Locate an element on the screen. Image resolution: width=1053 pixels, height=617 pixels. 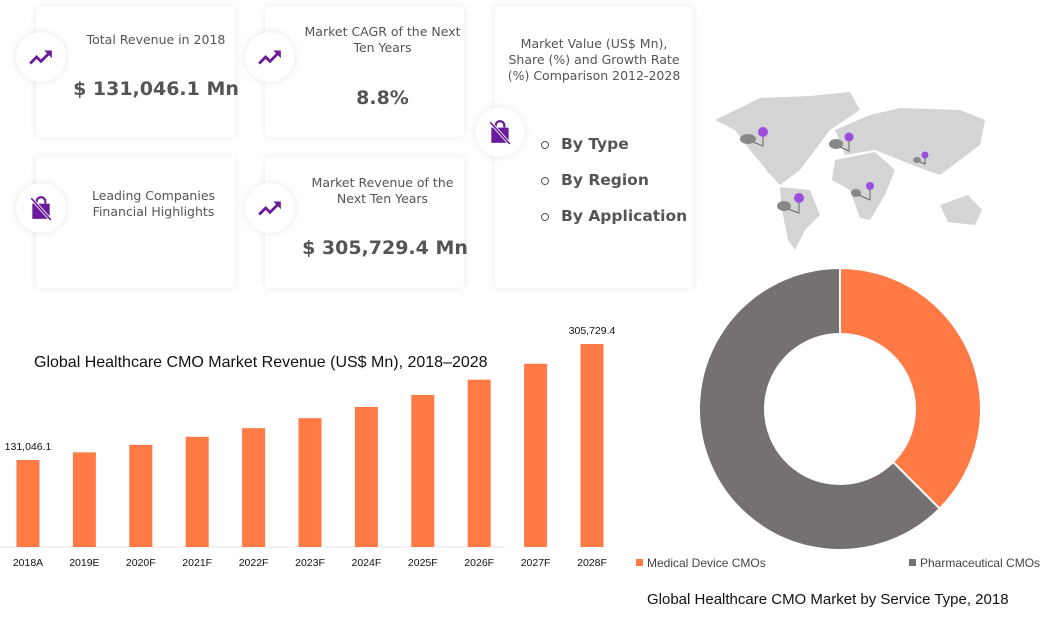
bar-2020F is located at coordinates (141, 495).